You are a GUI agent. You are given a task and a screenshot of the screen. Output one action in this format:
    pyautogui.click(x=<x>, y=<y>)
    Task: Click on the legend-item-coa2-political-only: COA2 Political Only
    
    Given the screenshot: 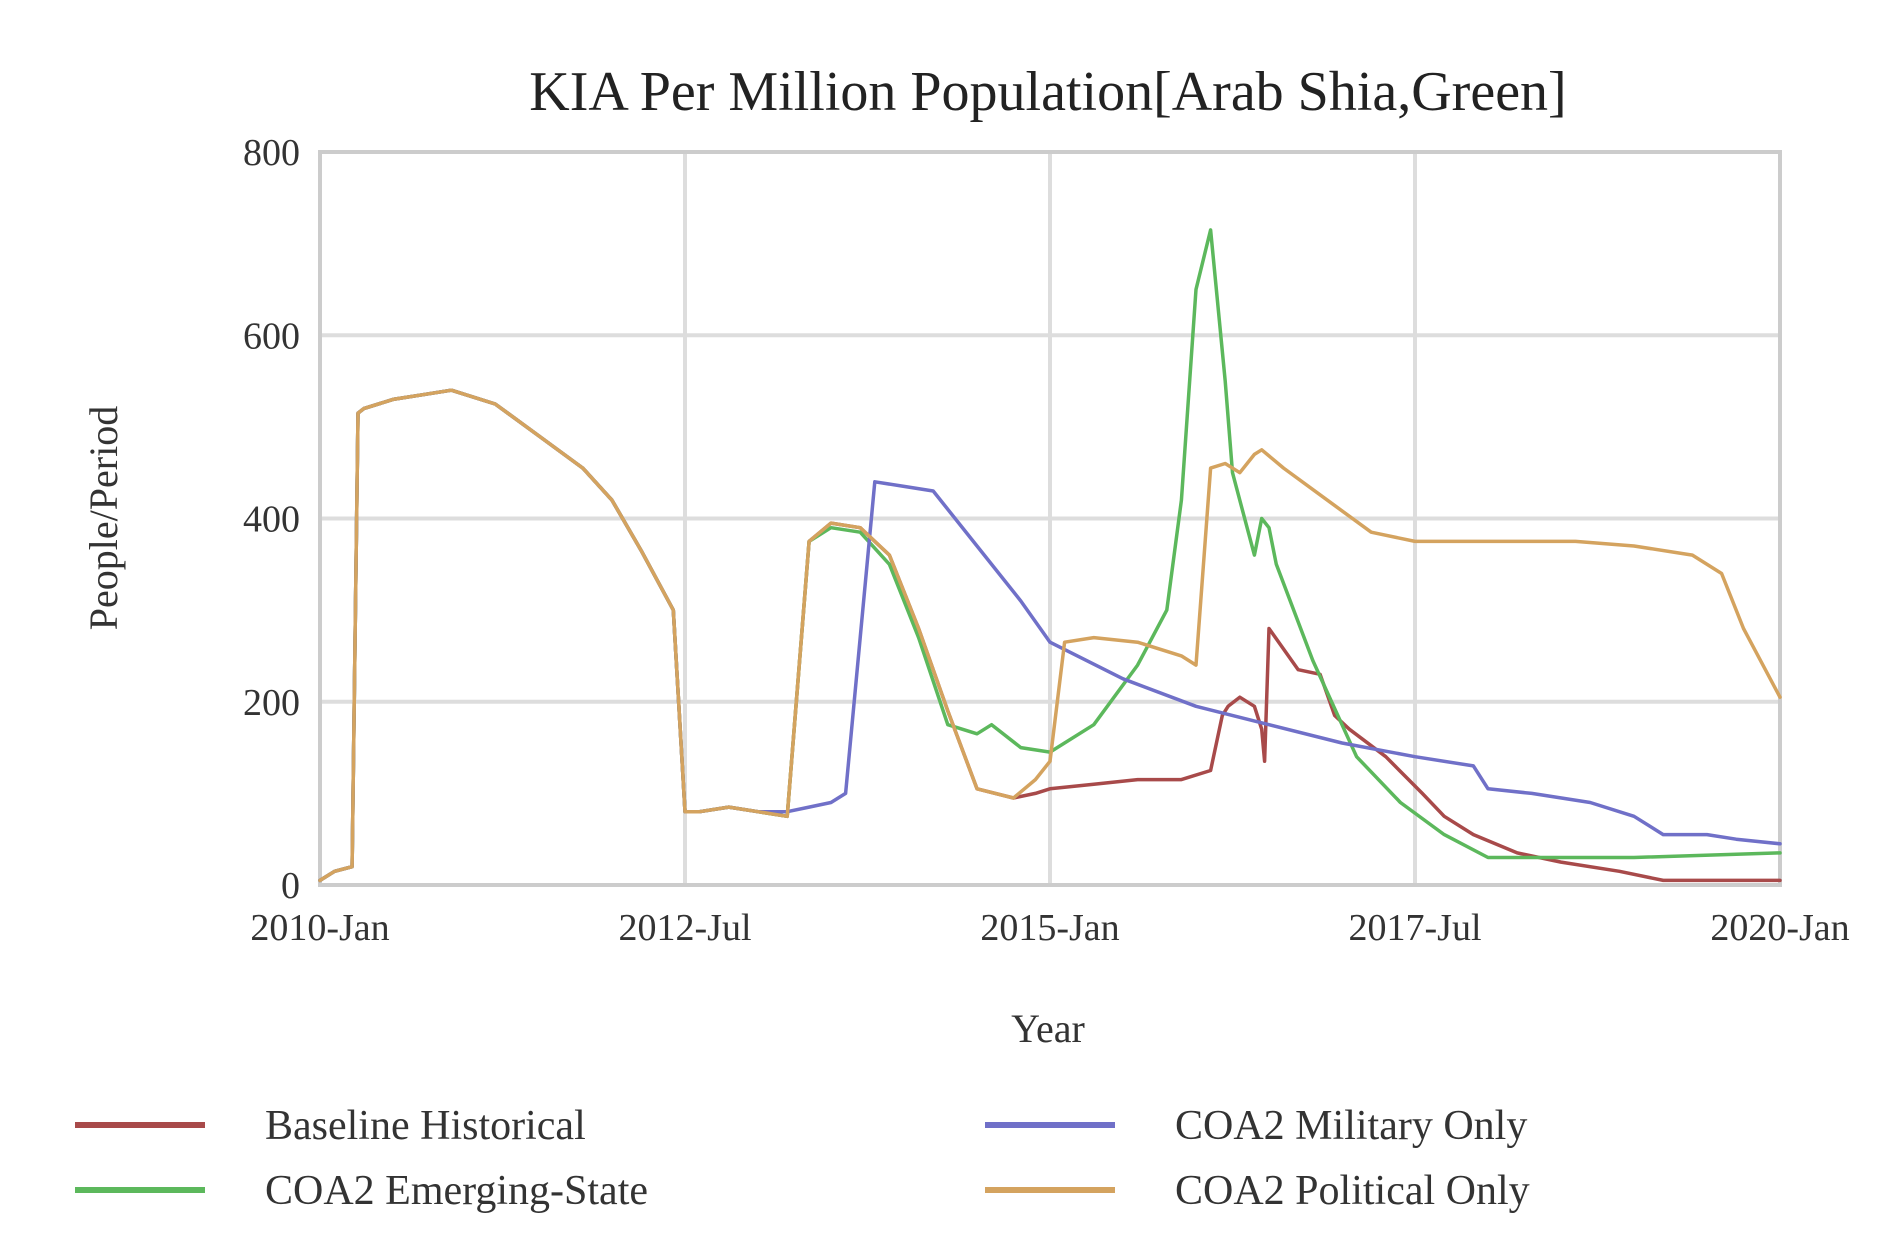 What is the action you would take?
    pyautogui.click(x=1257, y=1191)
    